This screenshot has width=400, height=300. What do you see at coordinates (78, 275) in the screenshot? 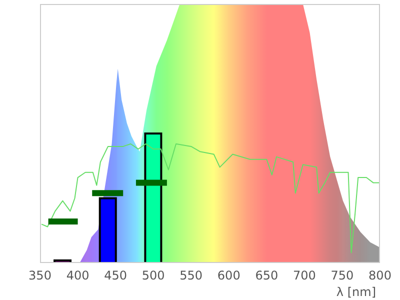
I see `x-tick-label: 400` at bounding box center [78, 275].